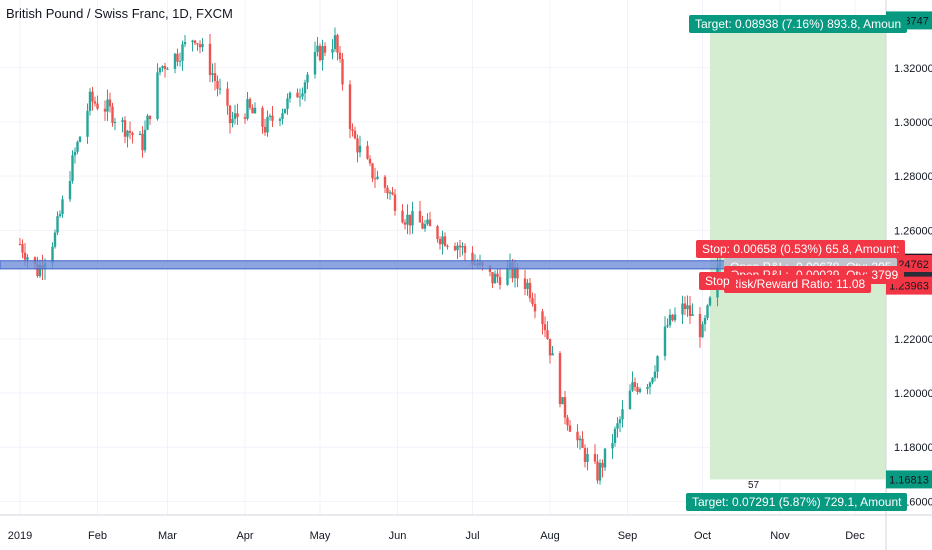 The image size is (932, 550). What do you see at coordinates (702, 536) in the screenshot?
I see `time-tick-9: Oct` at bounding box center [702, 536].